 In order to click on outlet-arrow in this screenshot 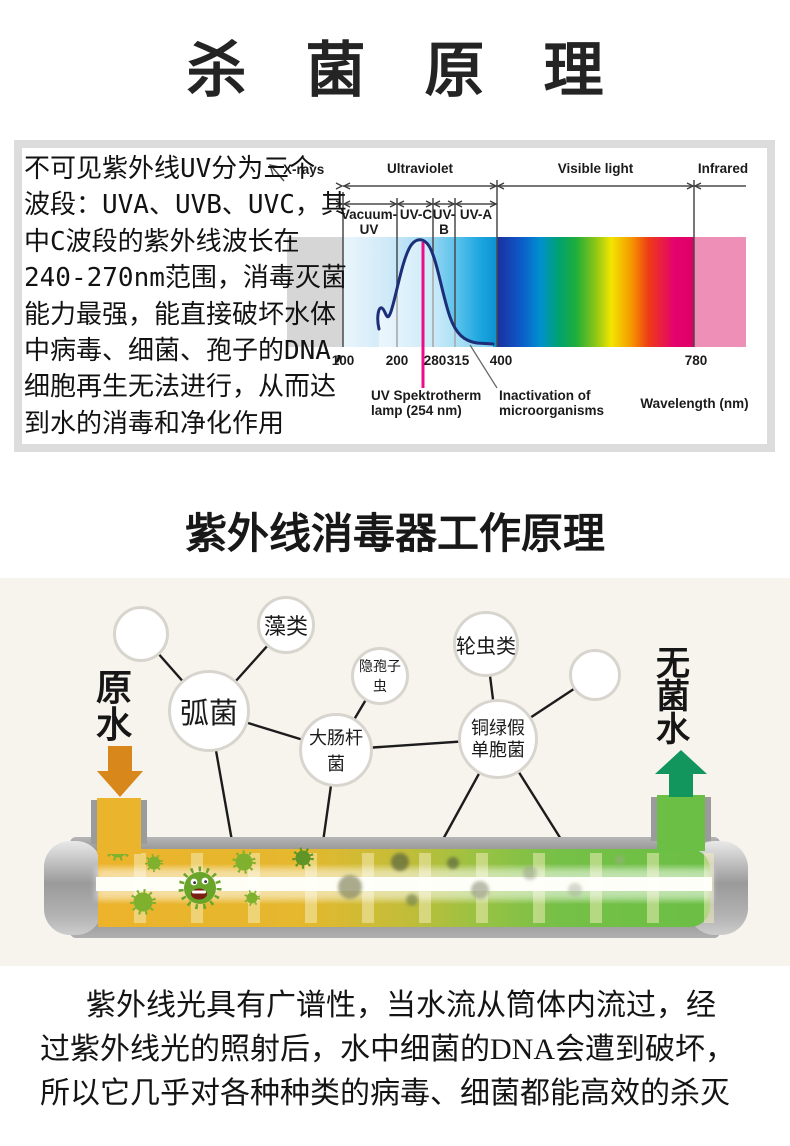, I will do `click(681, 773)`.